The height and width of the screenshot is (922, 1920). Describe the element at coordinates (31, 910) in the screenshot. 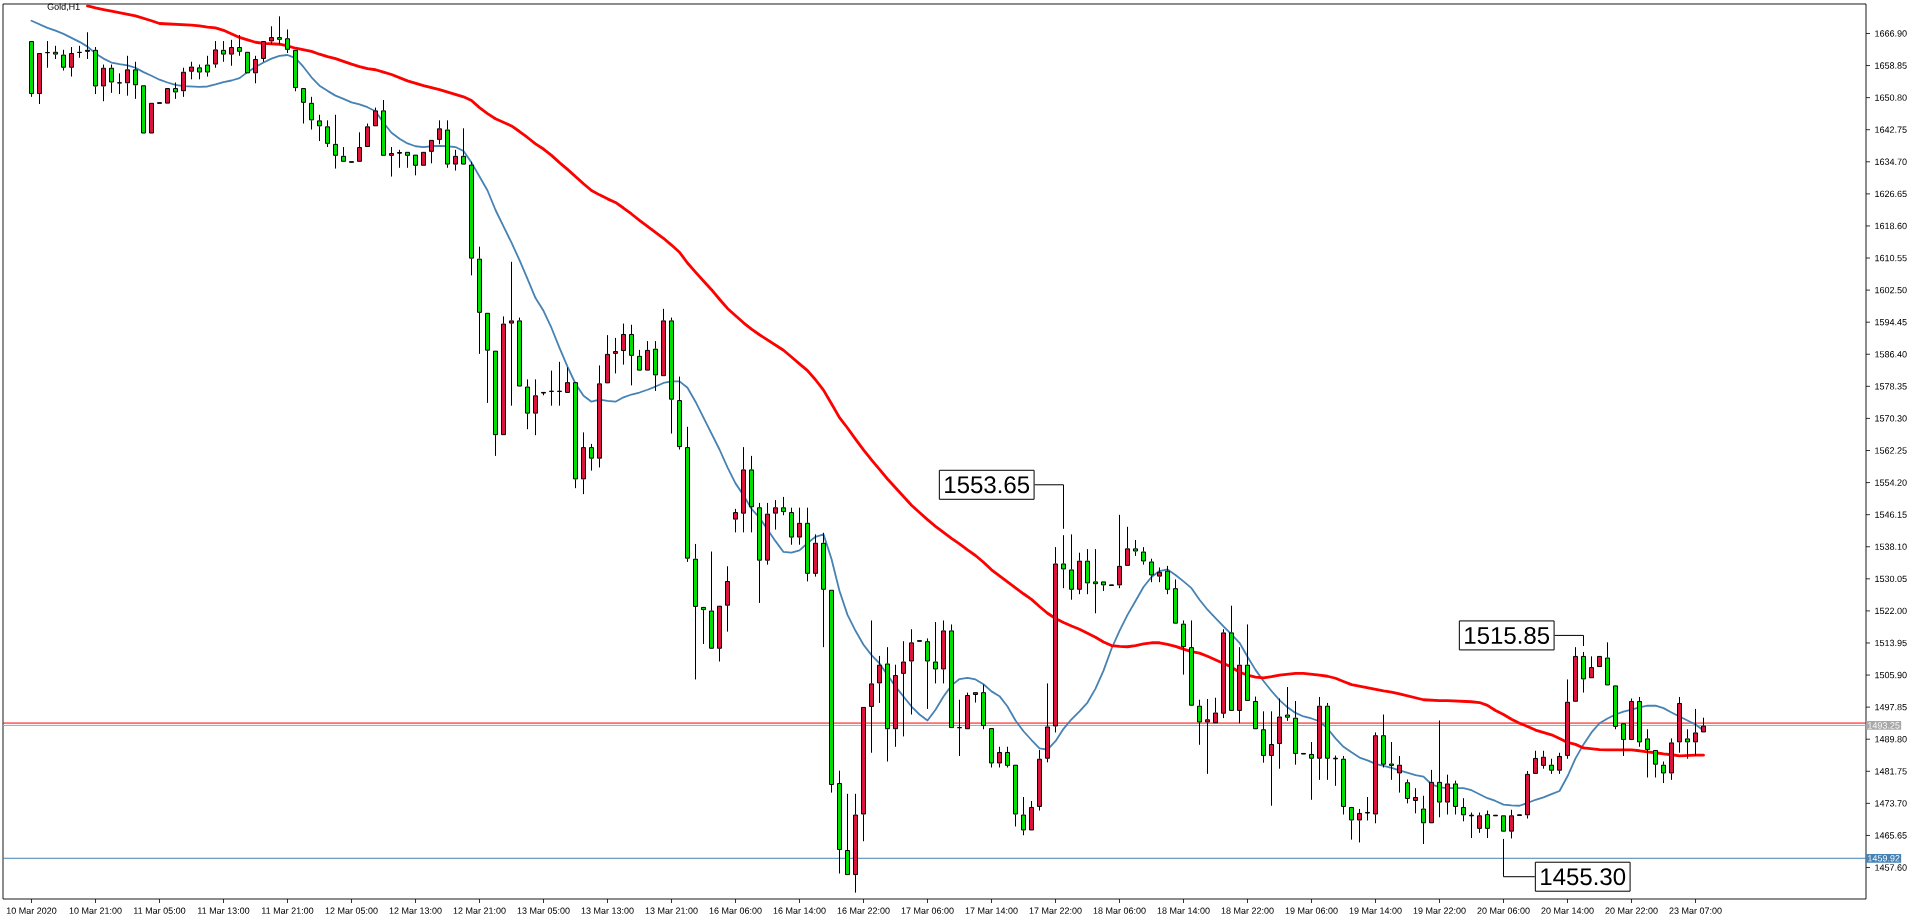

I see `x-tick-label: 10 Mar 2020` at that location.